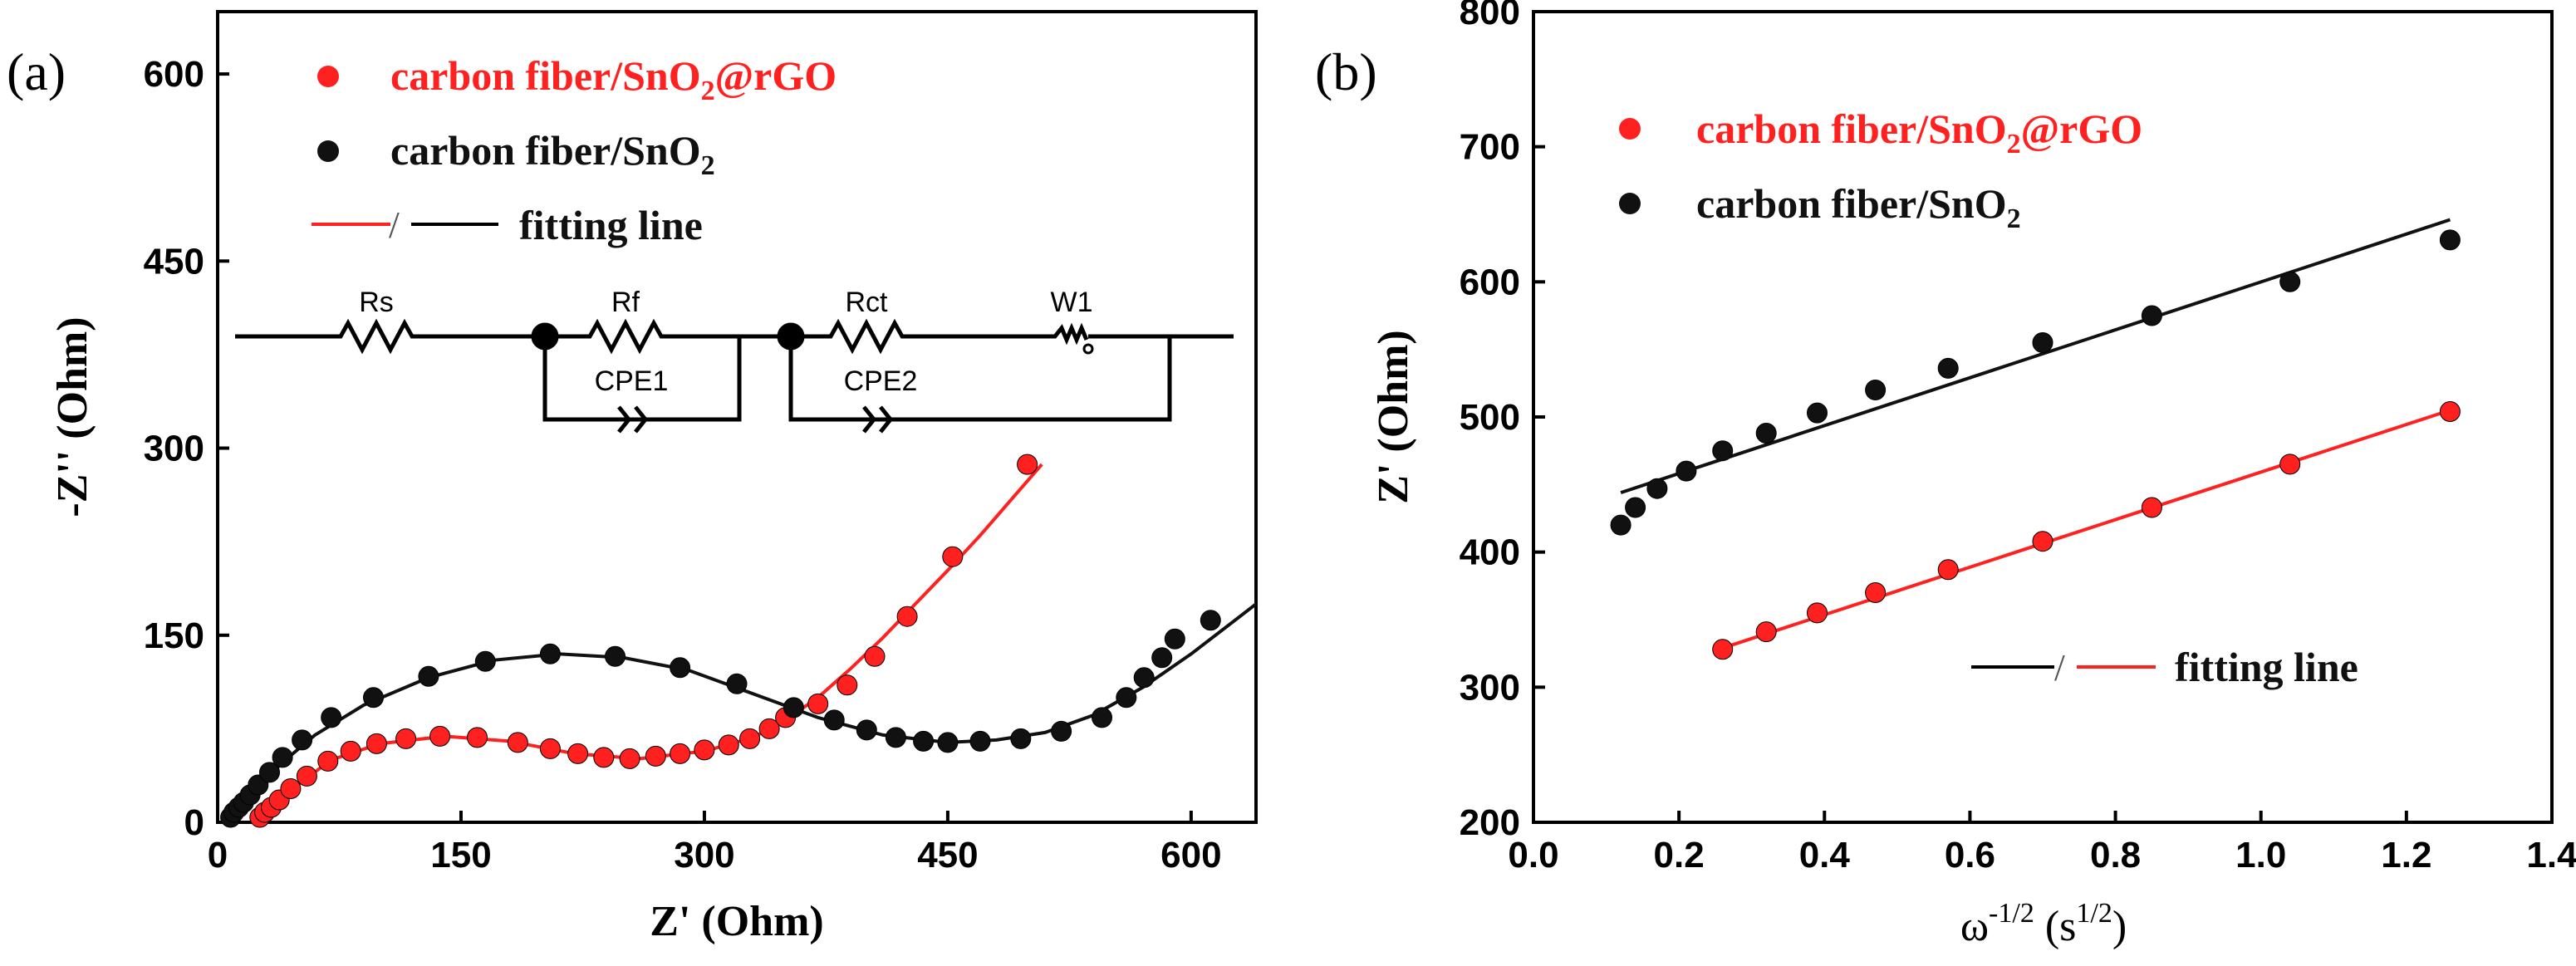  What do you see at coordinates (1970, 855) in the screenshot?
I see `x-tick-label: 0.6` at bounding box center [1970, 855].